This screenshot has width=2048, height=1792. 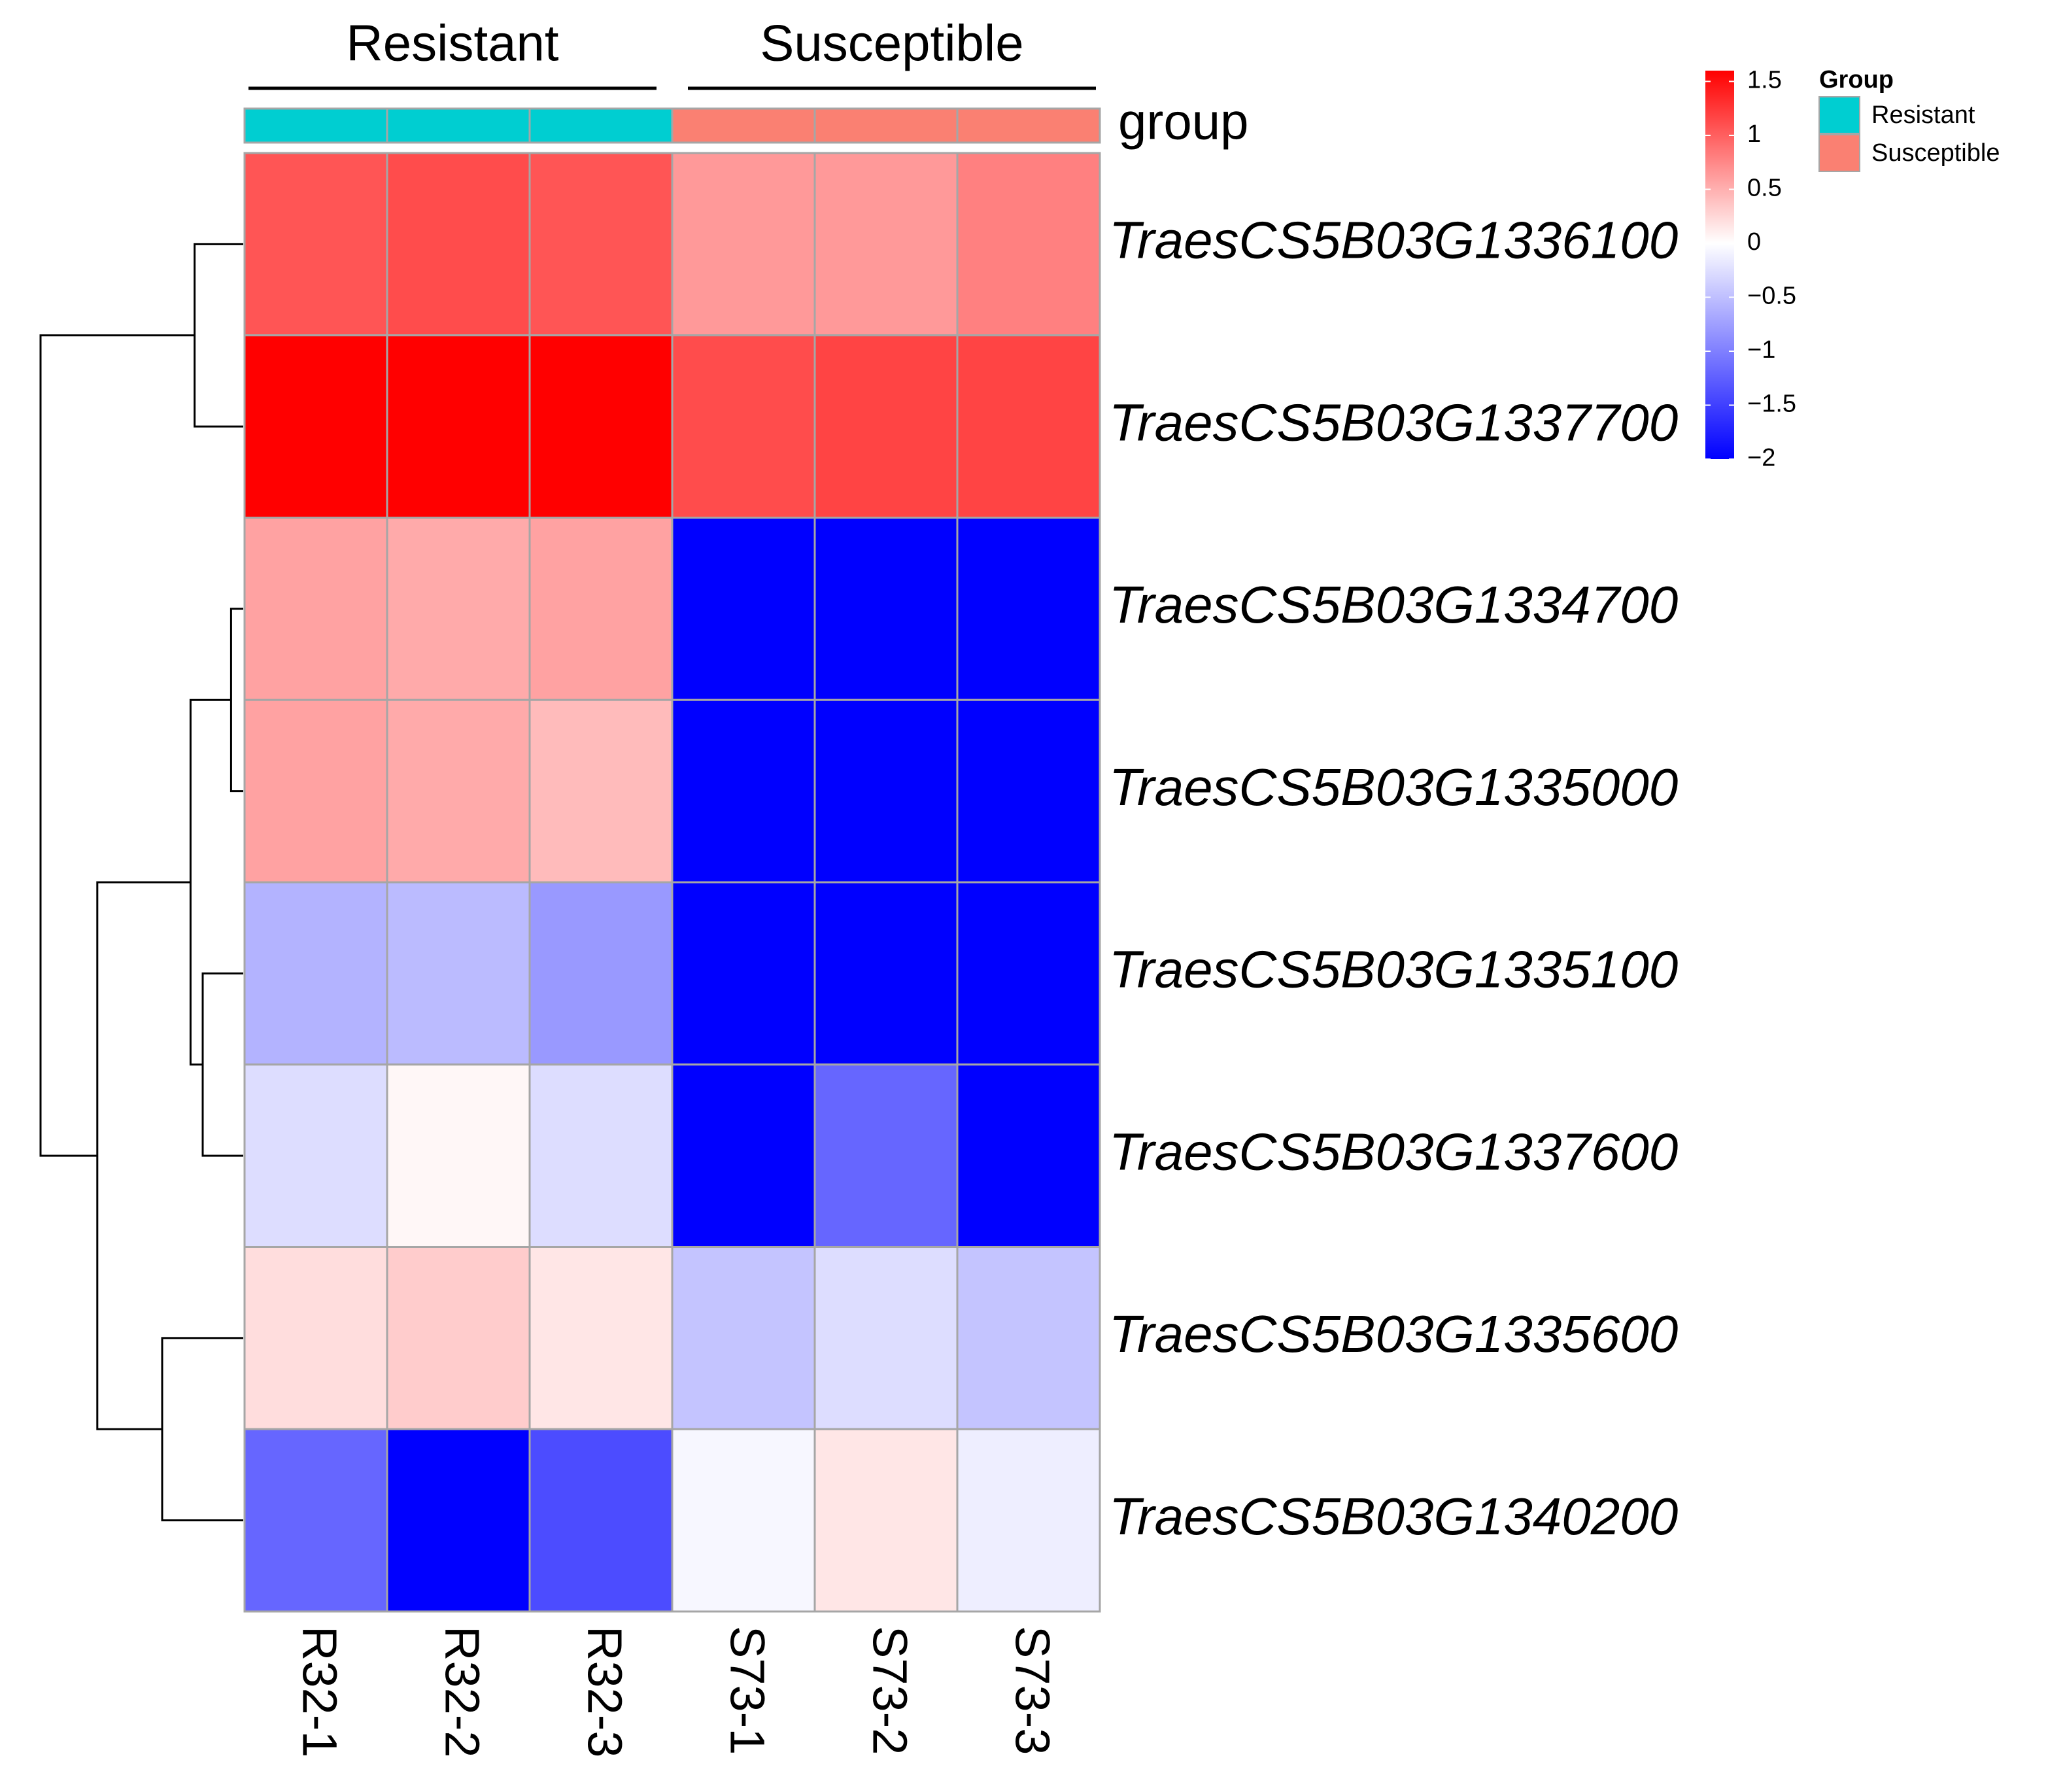 I want to click on row-label: TraesCS5B03G1334700, so click(x=1393, y=605).